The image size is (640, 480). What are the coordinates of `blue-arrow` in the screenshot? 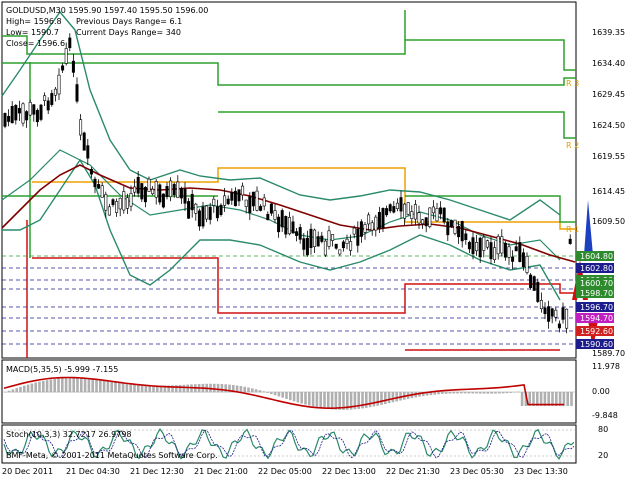 It's located at (588, 227).